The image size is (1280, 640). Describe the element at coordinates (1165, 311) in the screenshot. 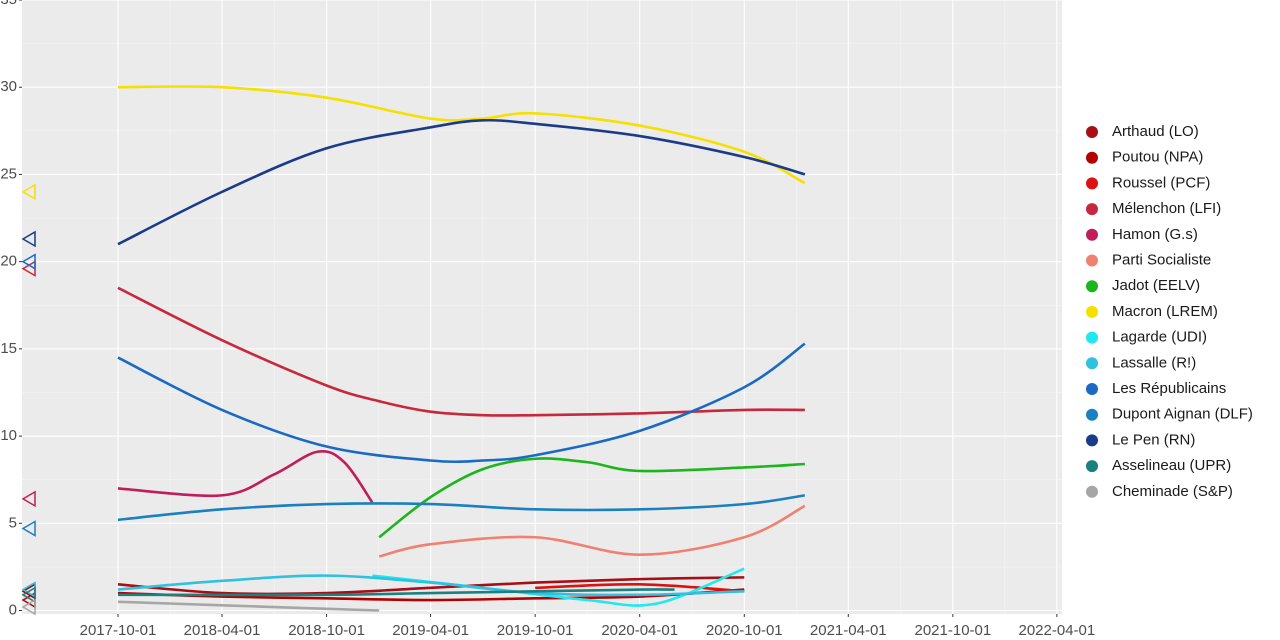

I see `legend-label: Macron (LREM)` at that location.